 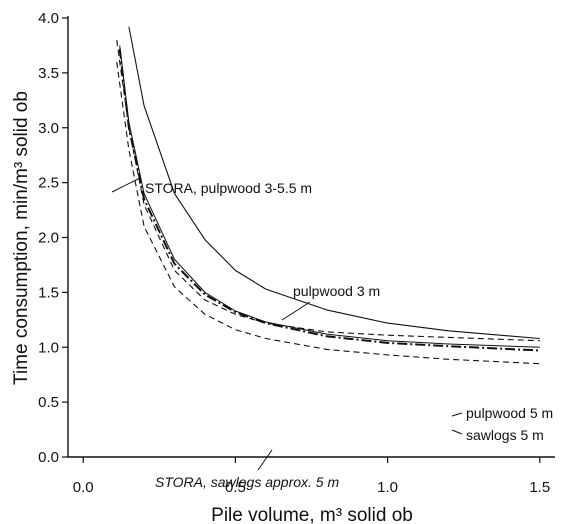 What do you see at coordinates (247, 482) in the screenshot?
I see `annotation-label: STORA, sawlogs approx. 5 m` at bounding box center [247, 482].